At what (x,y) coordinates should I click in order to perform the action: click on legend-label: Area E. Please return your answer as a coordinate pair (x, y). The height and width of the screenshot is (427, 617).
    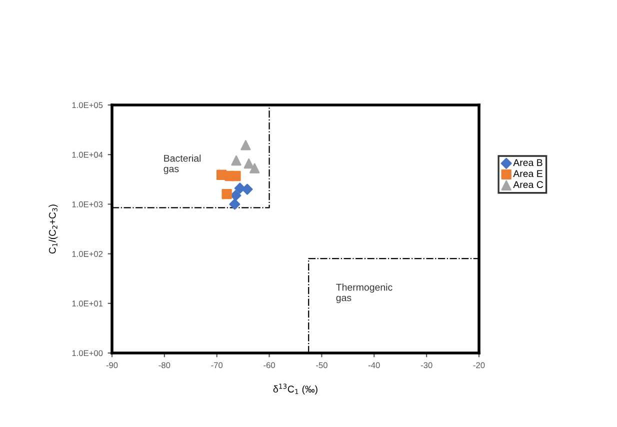
    Looking at the image, I should click on (527, 174).